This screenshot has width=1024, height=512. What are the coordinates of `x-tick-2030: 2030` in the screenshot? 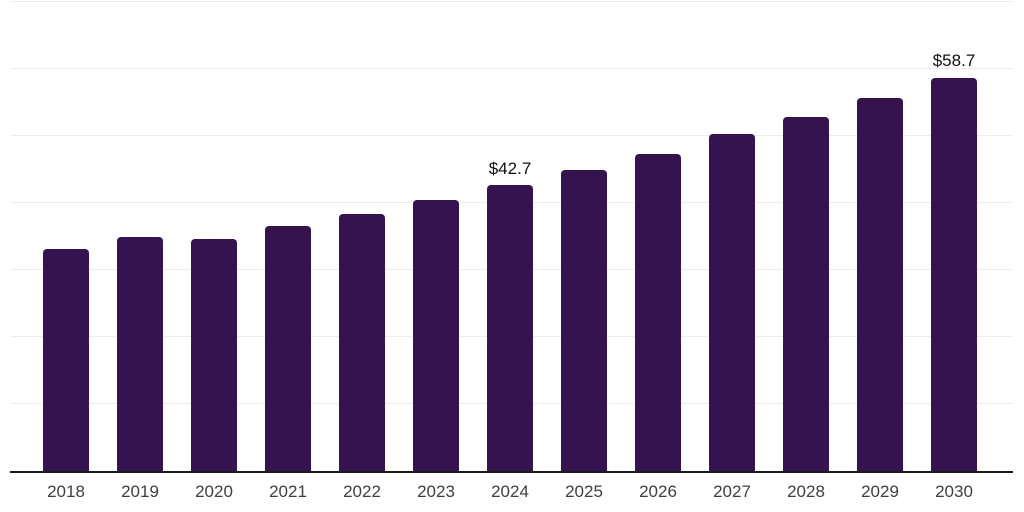 It's located at (954, 491).